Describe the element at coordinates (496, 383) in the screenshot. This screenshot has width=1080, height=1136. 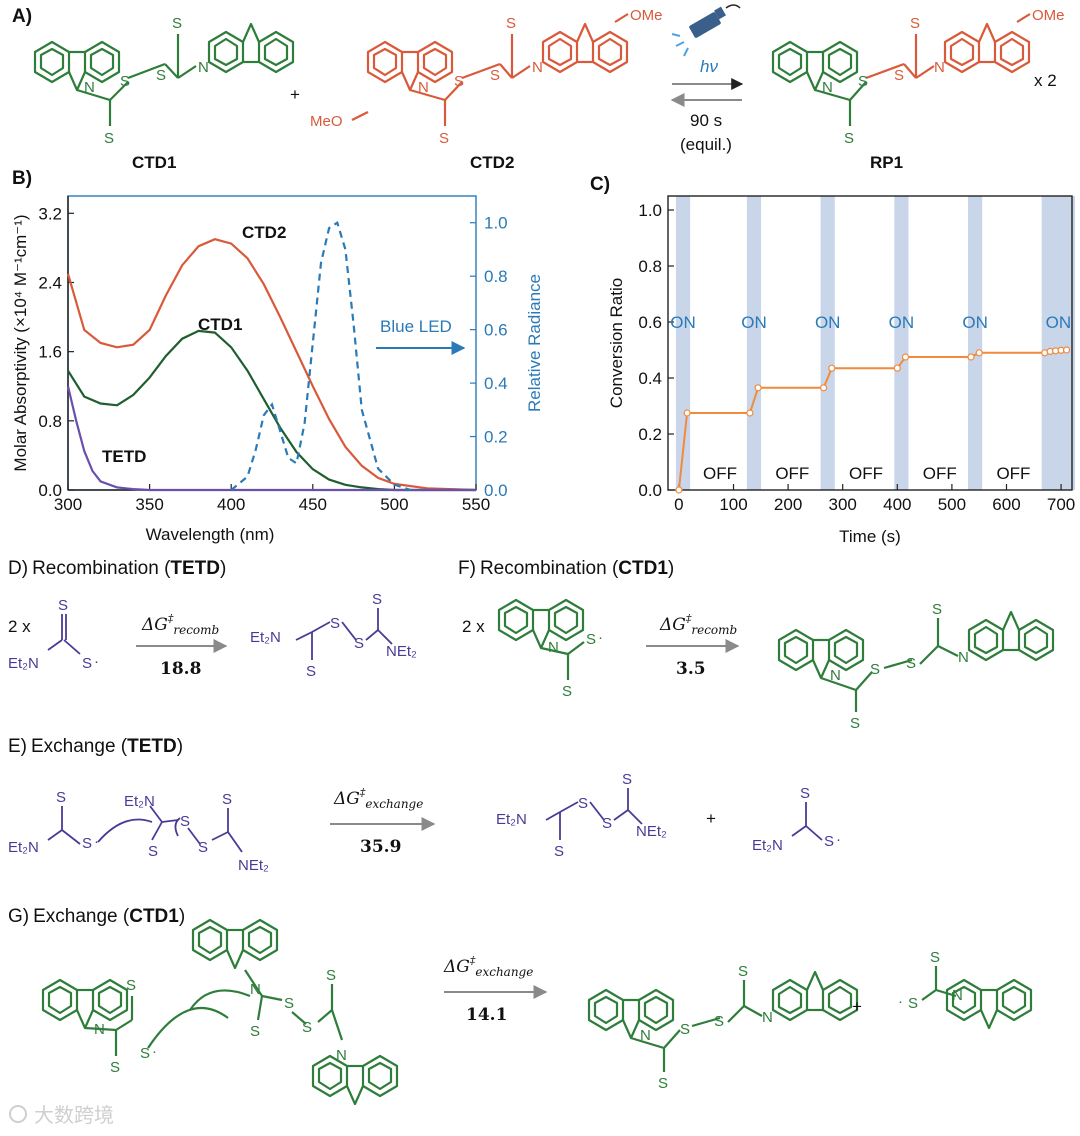
I see `y-right-tick-label: 0.4` at that location.